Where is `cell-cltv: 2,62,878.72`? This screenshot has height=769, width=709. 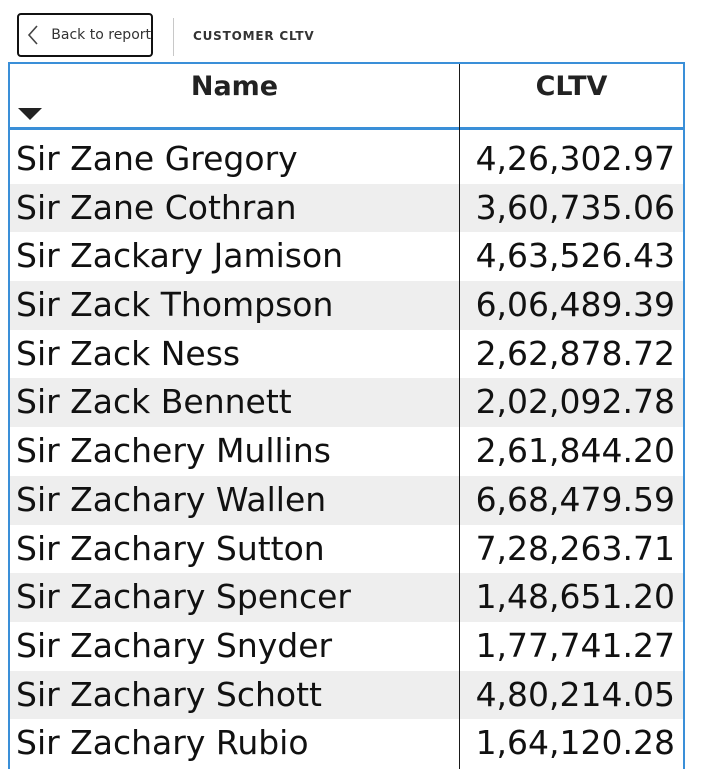
cell-cltv: 2,62,878.72 is located at coordinates (575, 353).